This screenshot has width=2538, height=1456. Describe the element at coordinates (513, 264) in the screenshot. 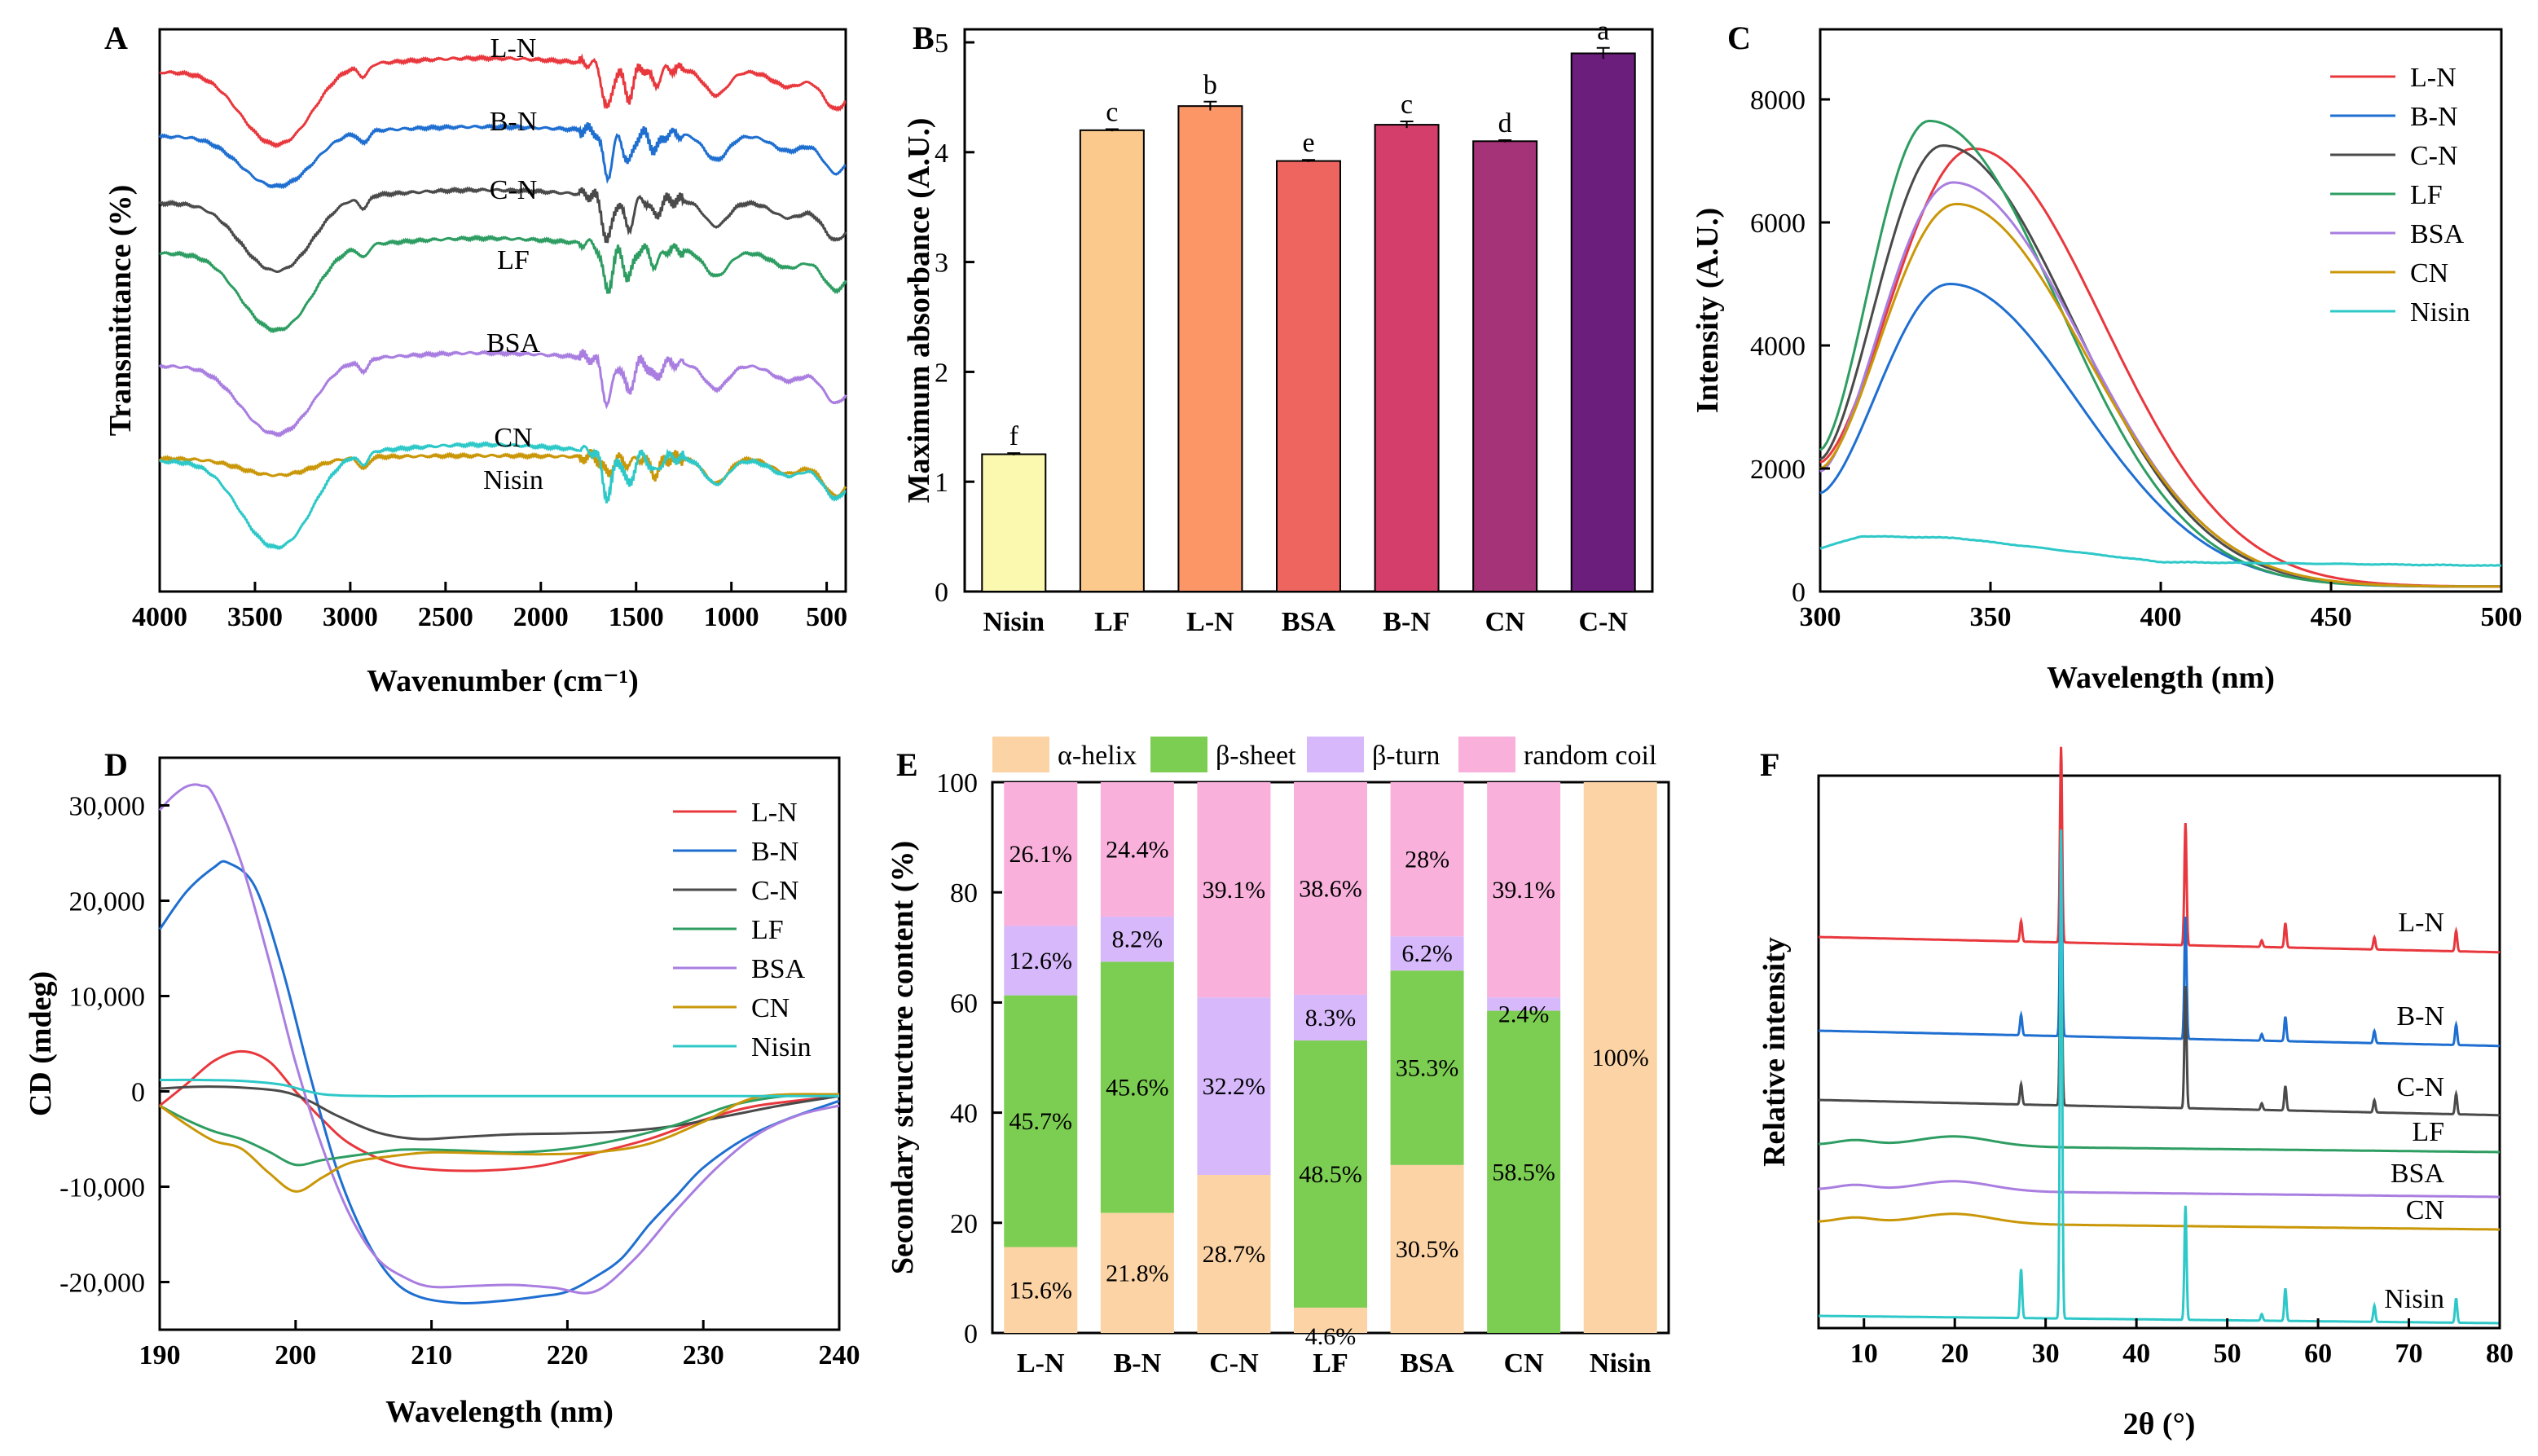

I see `panel-a-trace-labels: L-N B-N C-N LF BSA CN Nisin` at that location.